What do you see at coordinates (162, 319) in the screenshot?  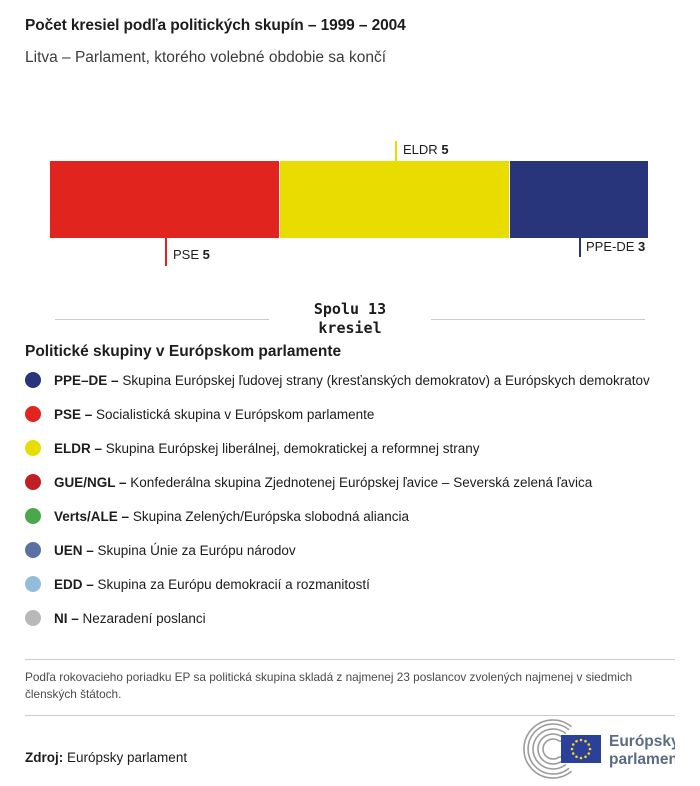 I see `left-divider-line` at bounding box center [162, 319].